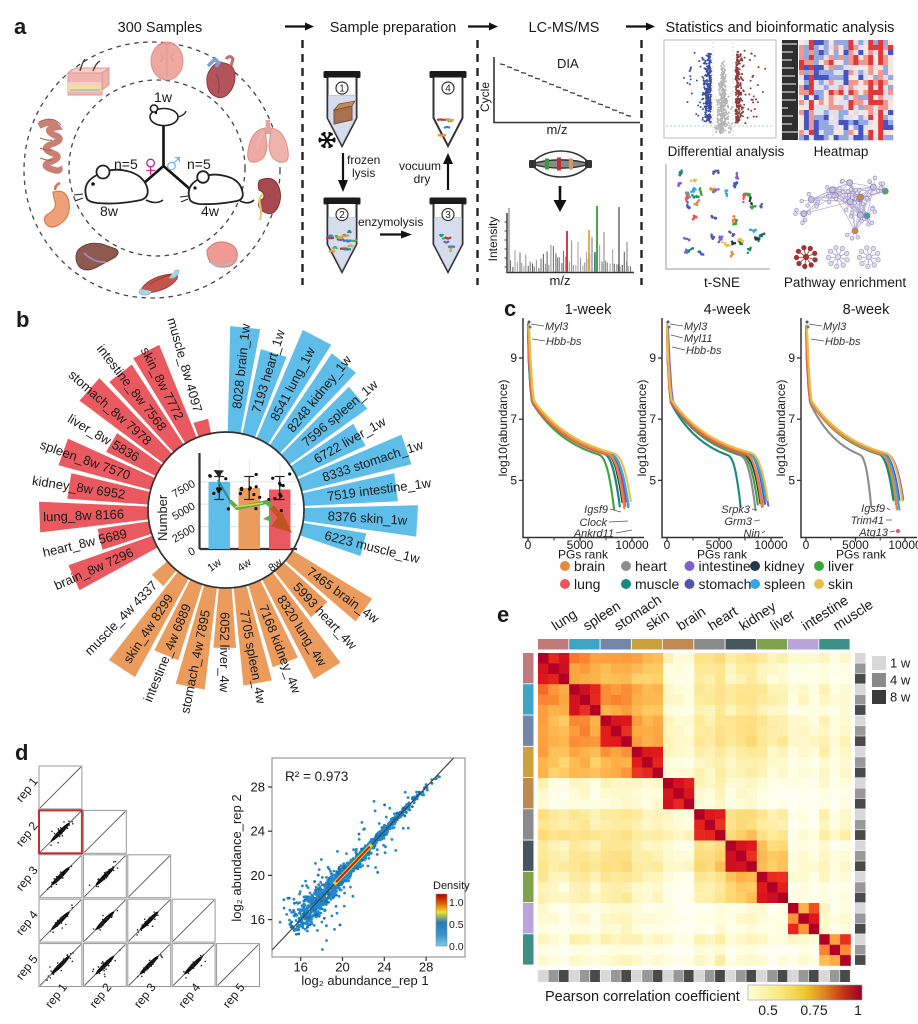 The width and height of the screenshot is (918, 1024). I want to click on svg-text: kidney, so click(784, 566).